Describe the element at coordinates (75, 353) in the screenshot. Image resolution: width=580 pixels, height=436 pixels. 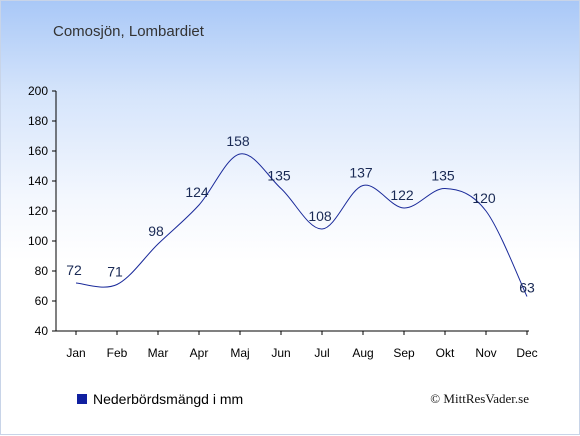
I see `x-tick-label: Jan` at that location.